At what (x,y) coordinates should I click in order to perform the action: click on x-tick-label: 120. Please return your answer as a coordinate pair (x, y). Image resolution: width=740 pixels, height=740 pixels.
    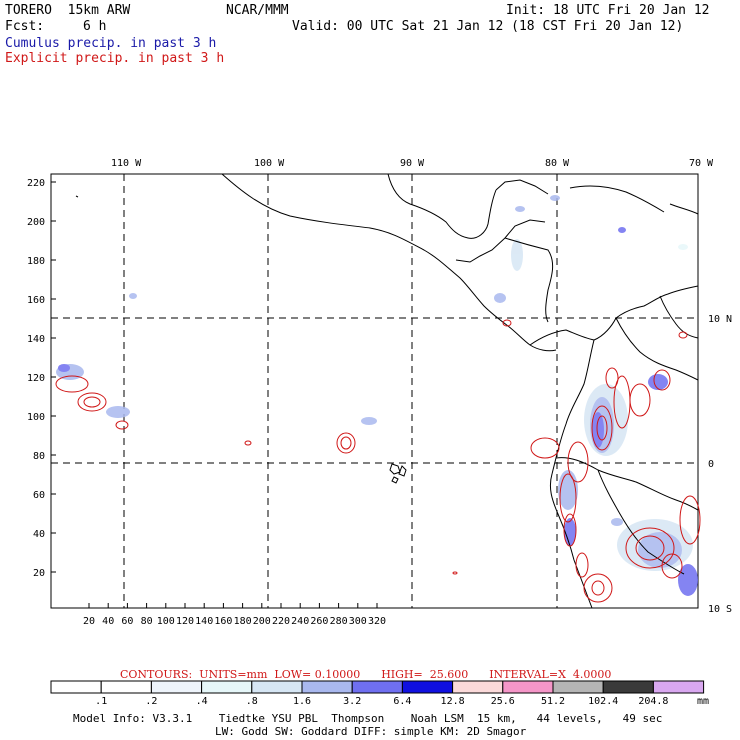
    Looking at the image, I should click on (185, 621).